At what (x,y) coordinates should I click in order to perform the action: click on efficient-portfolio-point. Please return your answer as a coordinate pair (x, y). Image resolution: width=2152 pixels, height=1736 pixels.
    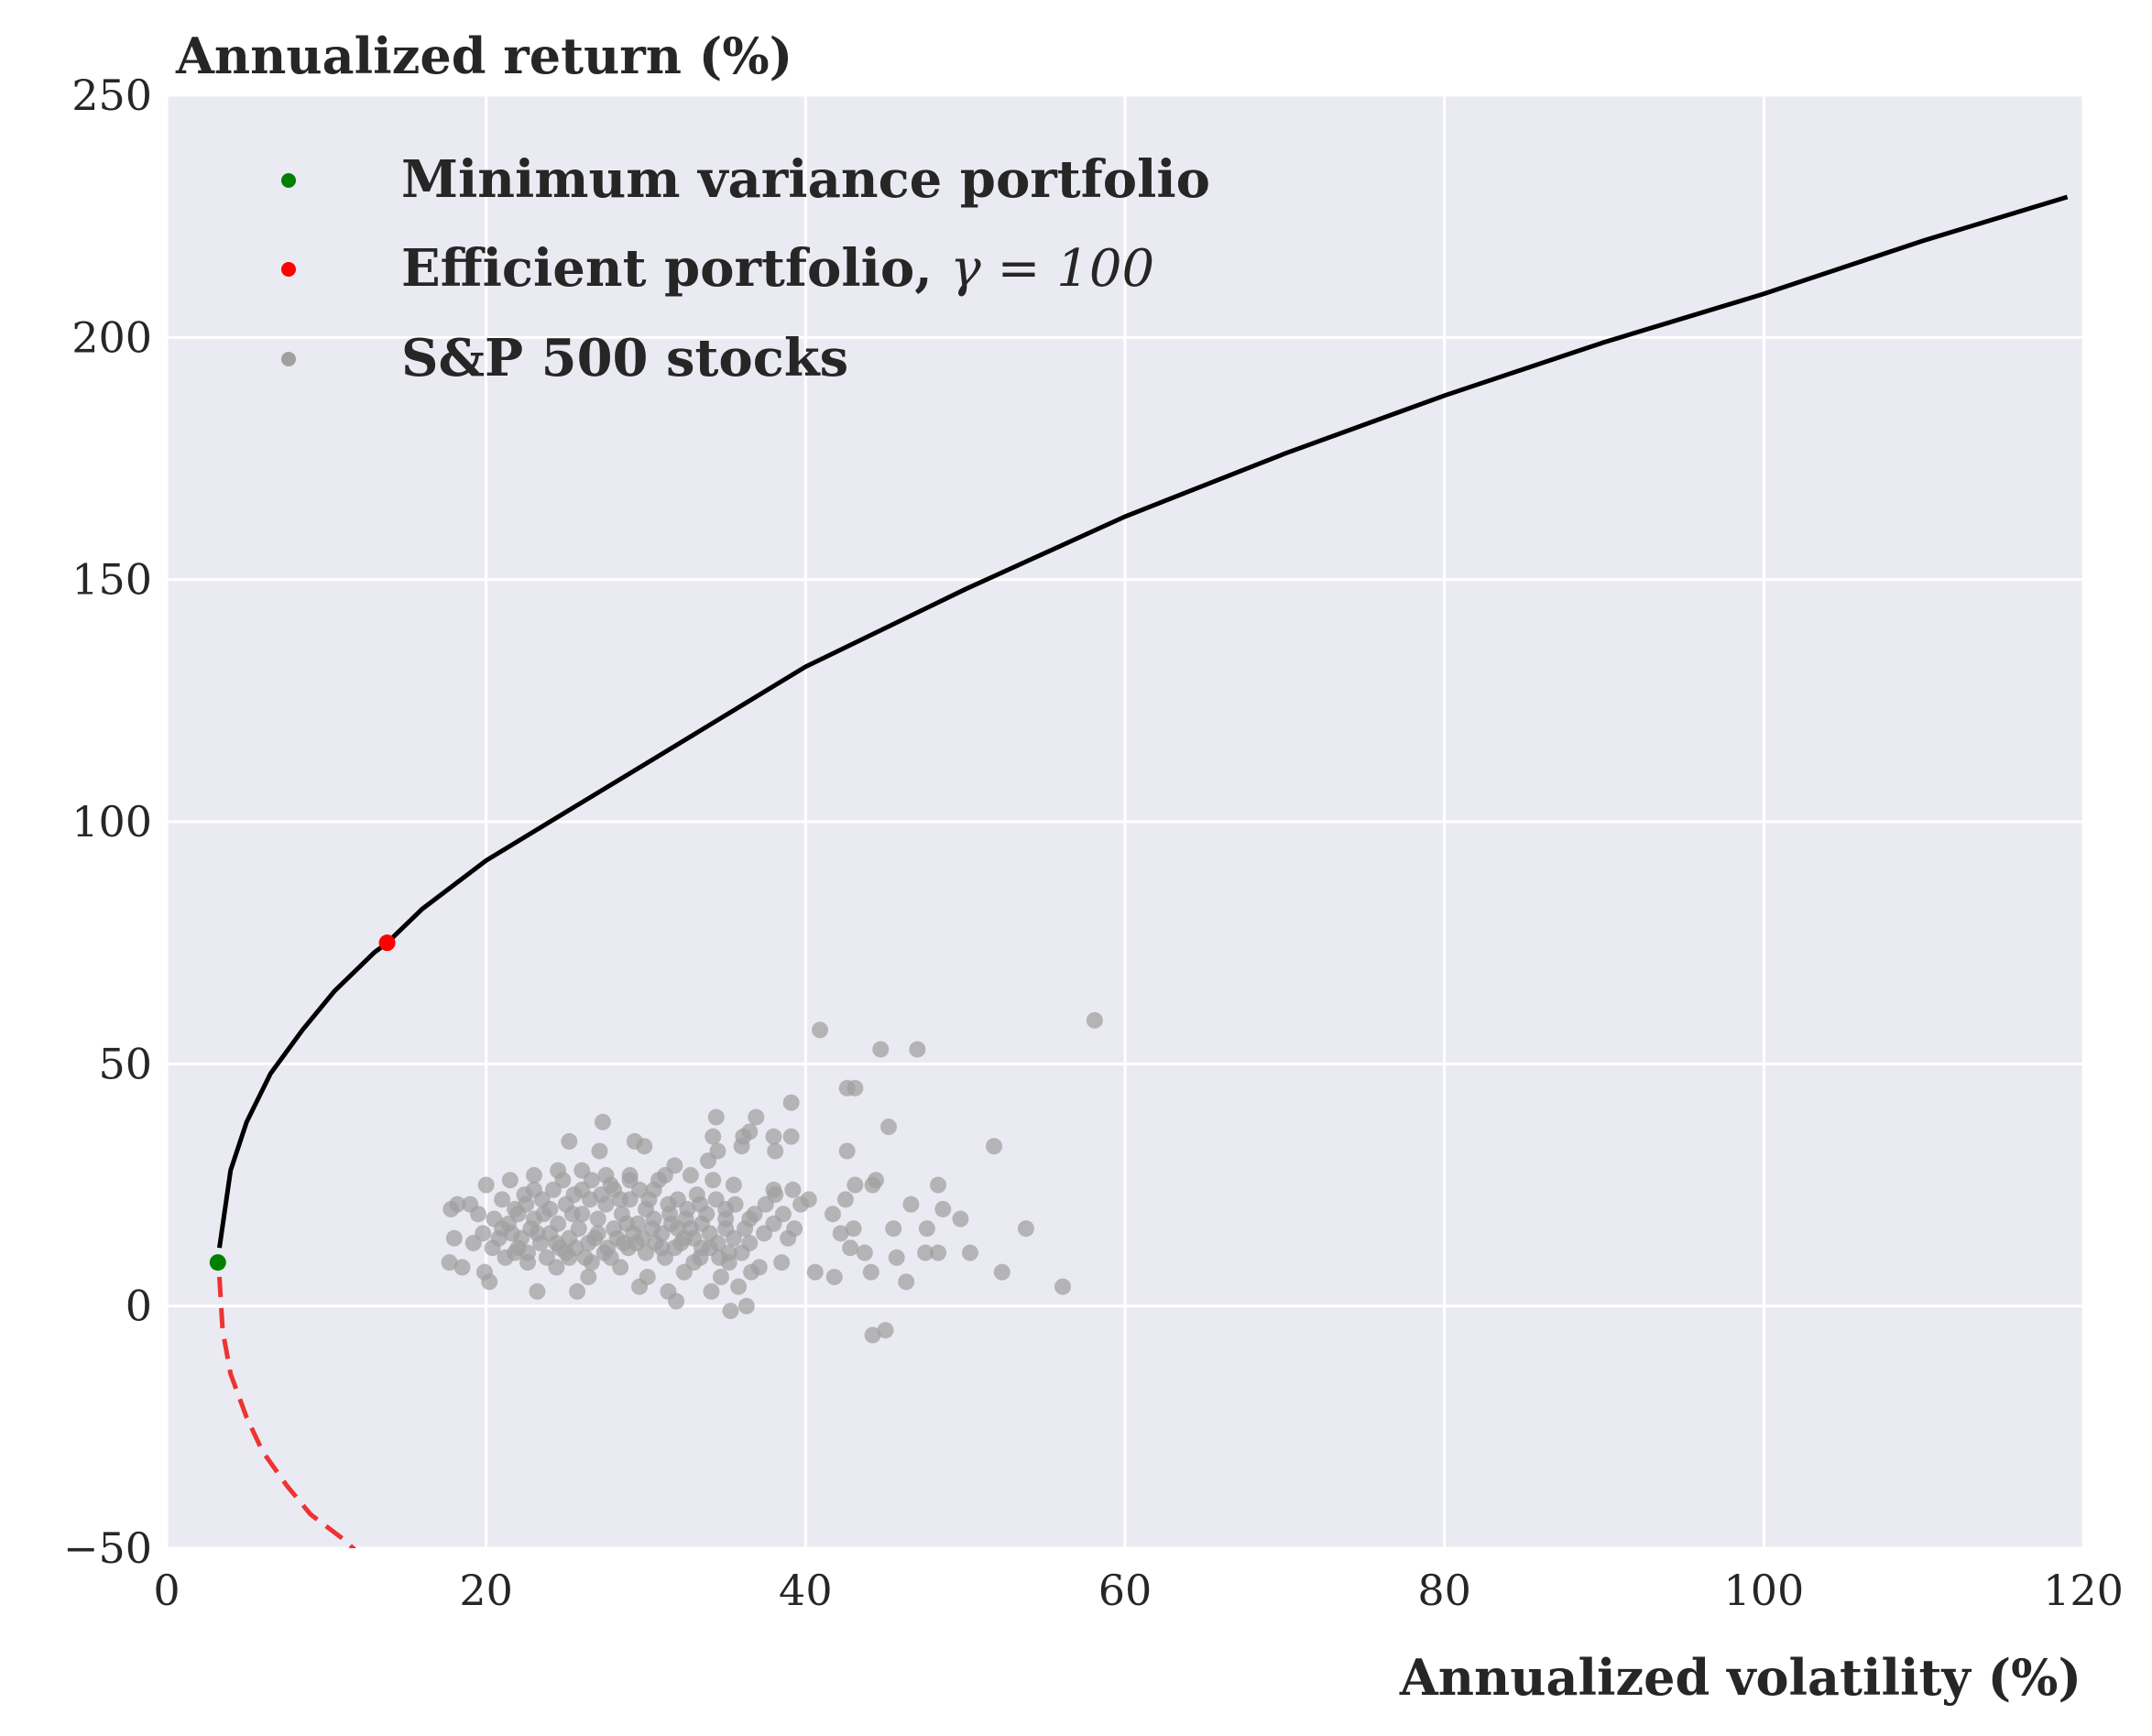
    Looking at the image, I should click on (387, 943).